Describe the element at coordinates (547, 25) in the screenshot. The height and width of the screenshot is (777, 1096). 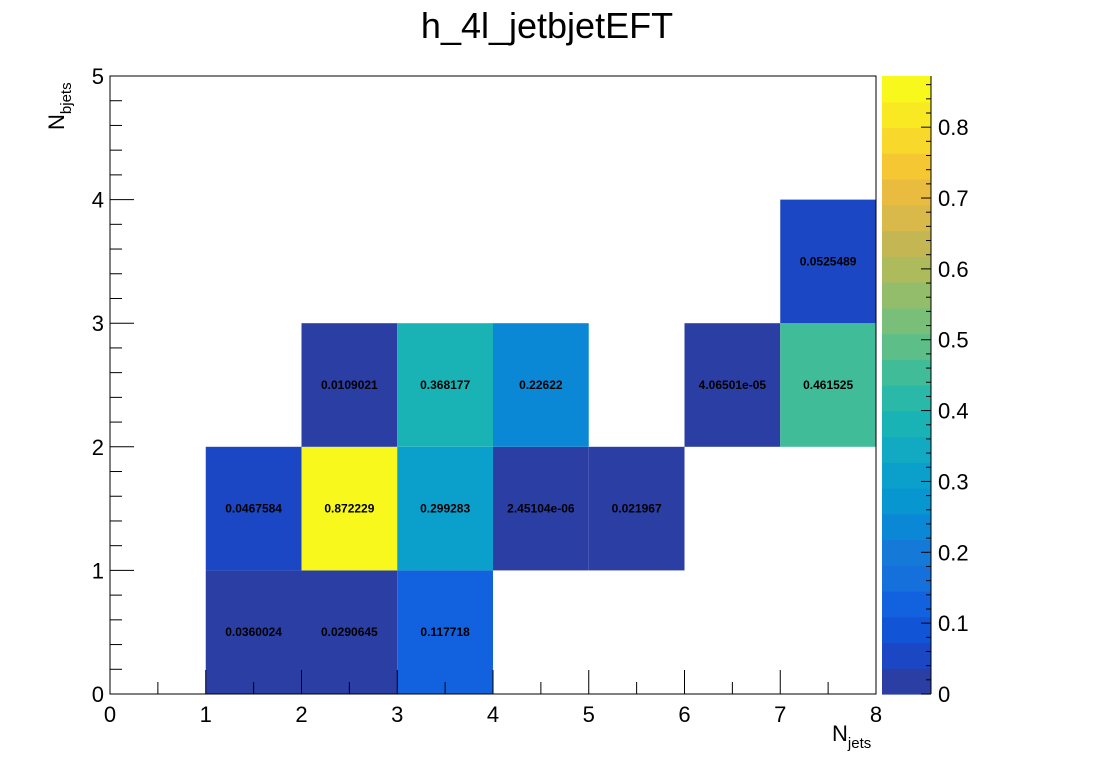
I see `chart-title: h_4l_jetbjetEFT` at that location.